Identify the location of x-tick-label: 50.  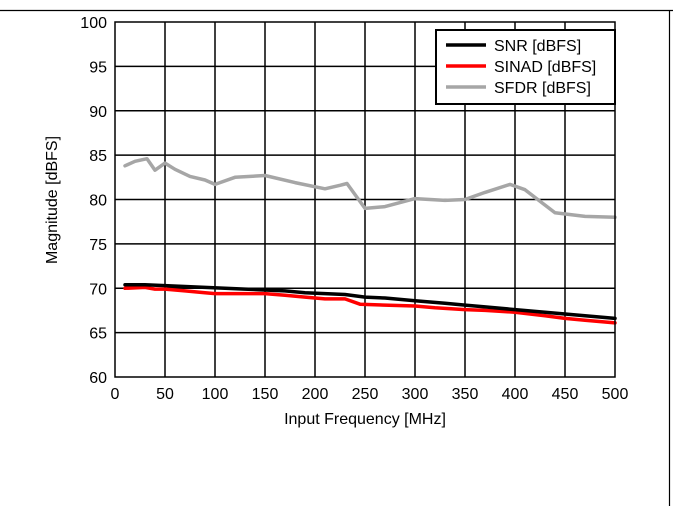
(165, 394).